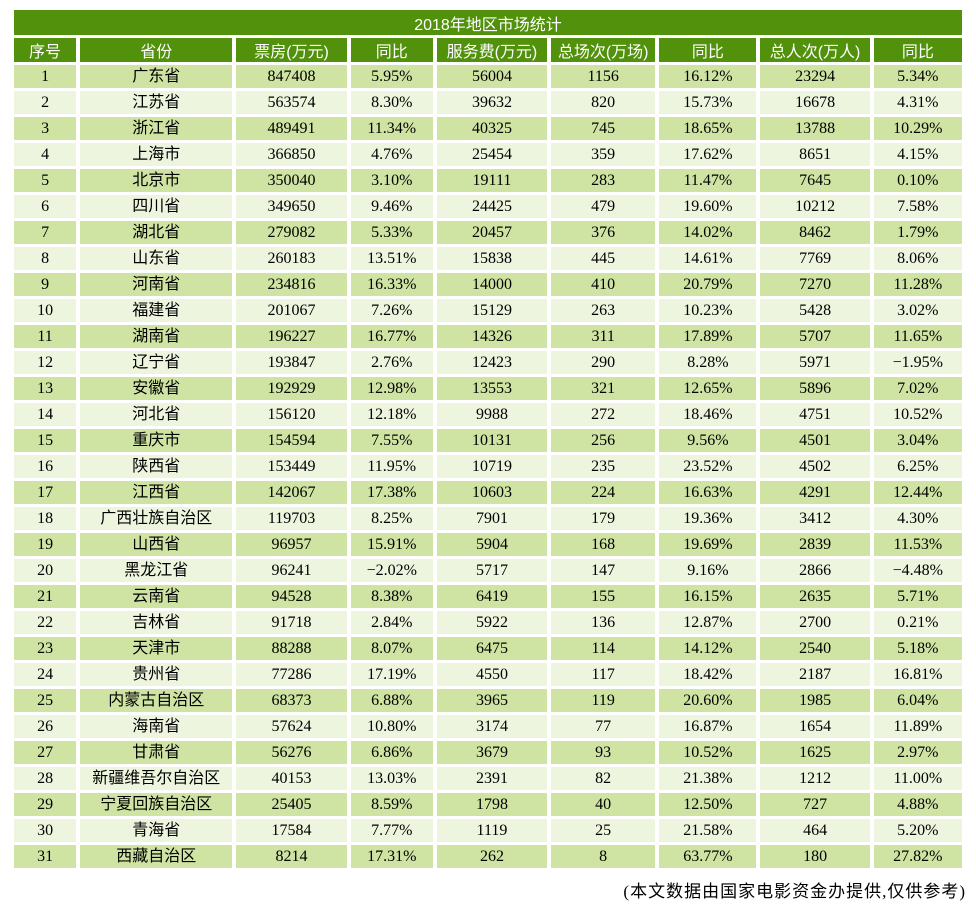 This screenshot has height=904, width=976. I want to click on table-row: 9 河南省 234816 16.33% 14000 410 20.79% 7270 11.28%, so click(488, 284).